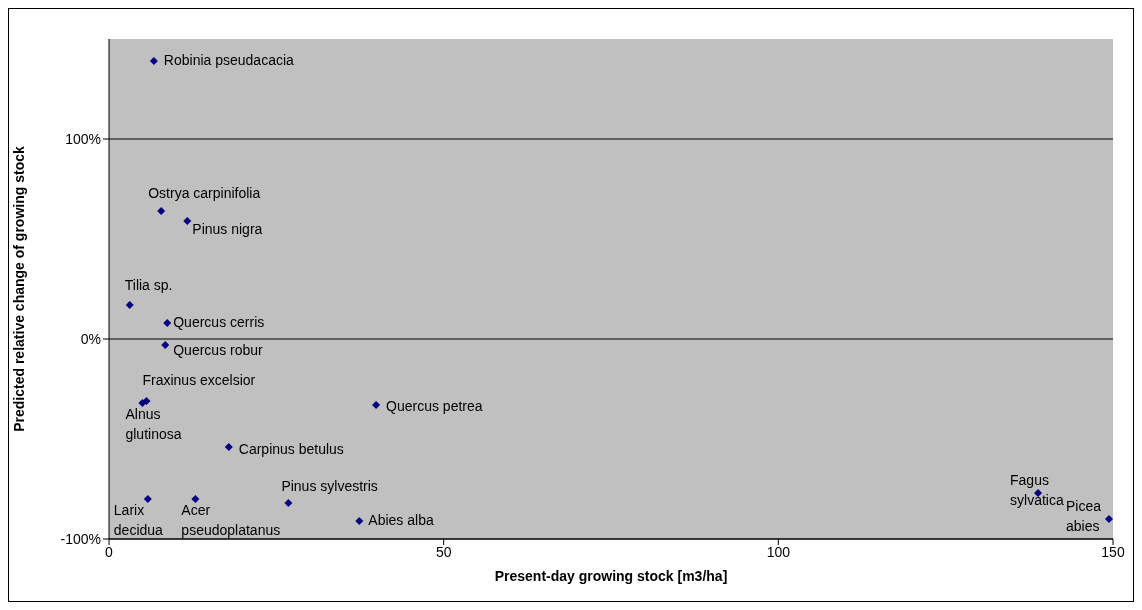 Image resolution: width=1142 pixels, height=610 pixels. I want to click on annotation: Tilia sp., so click(148, 285).